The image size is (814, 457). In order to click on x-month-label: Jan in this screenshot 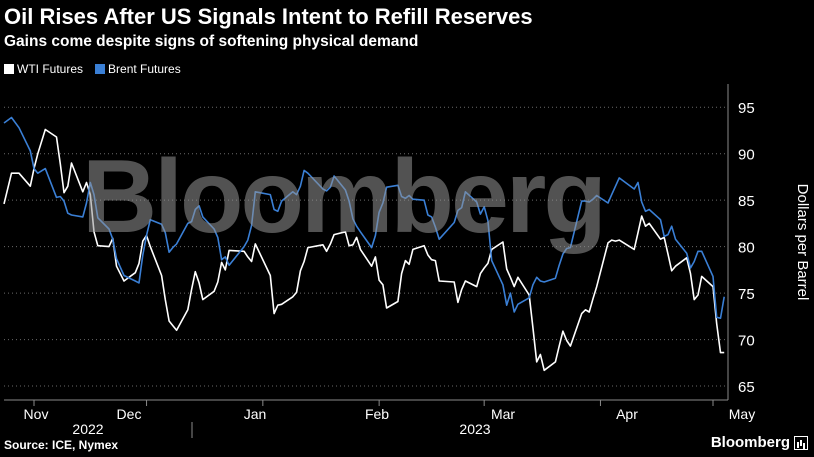, I will do `click(255, 414)`.